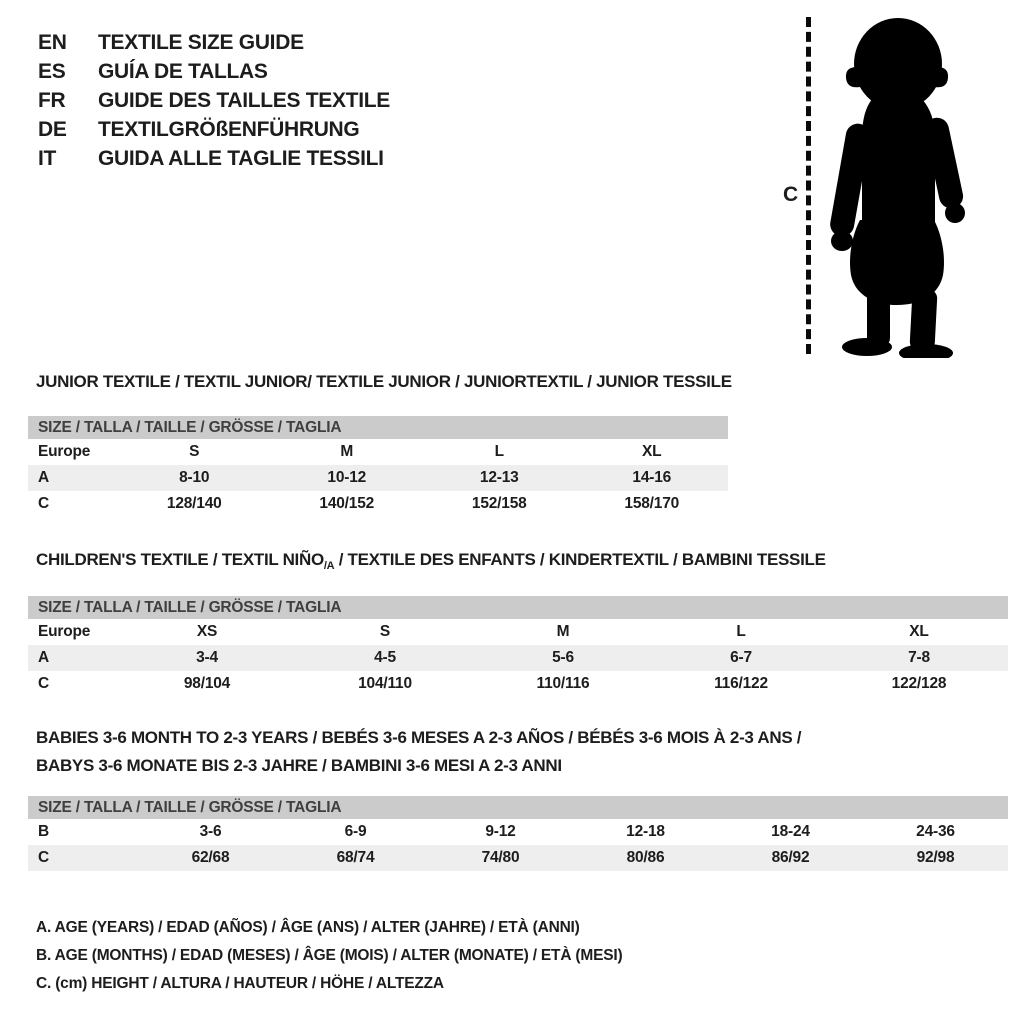 This screenshot has height=1024, width=1024. What do you see at coordinates (241, 158) in the screenshot?
I see `language-label: GUIDA ALLE TAGLIE TESSILI` at bounding box center [241, 158].